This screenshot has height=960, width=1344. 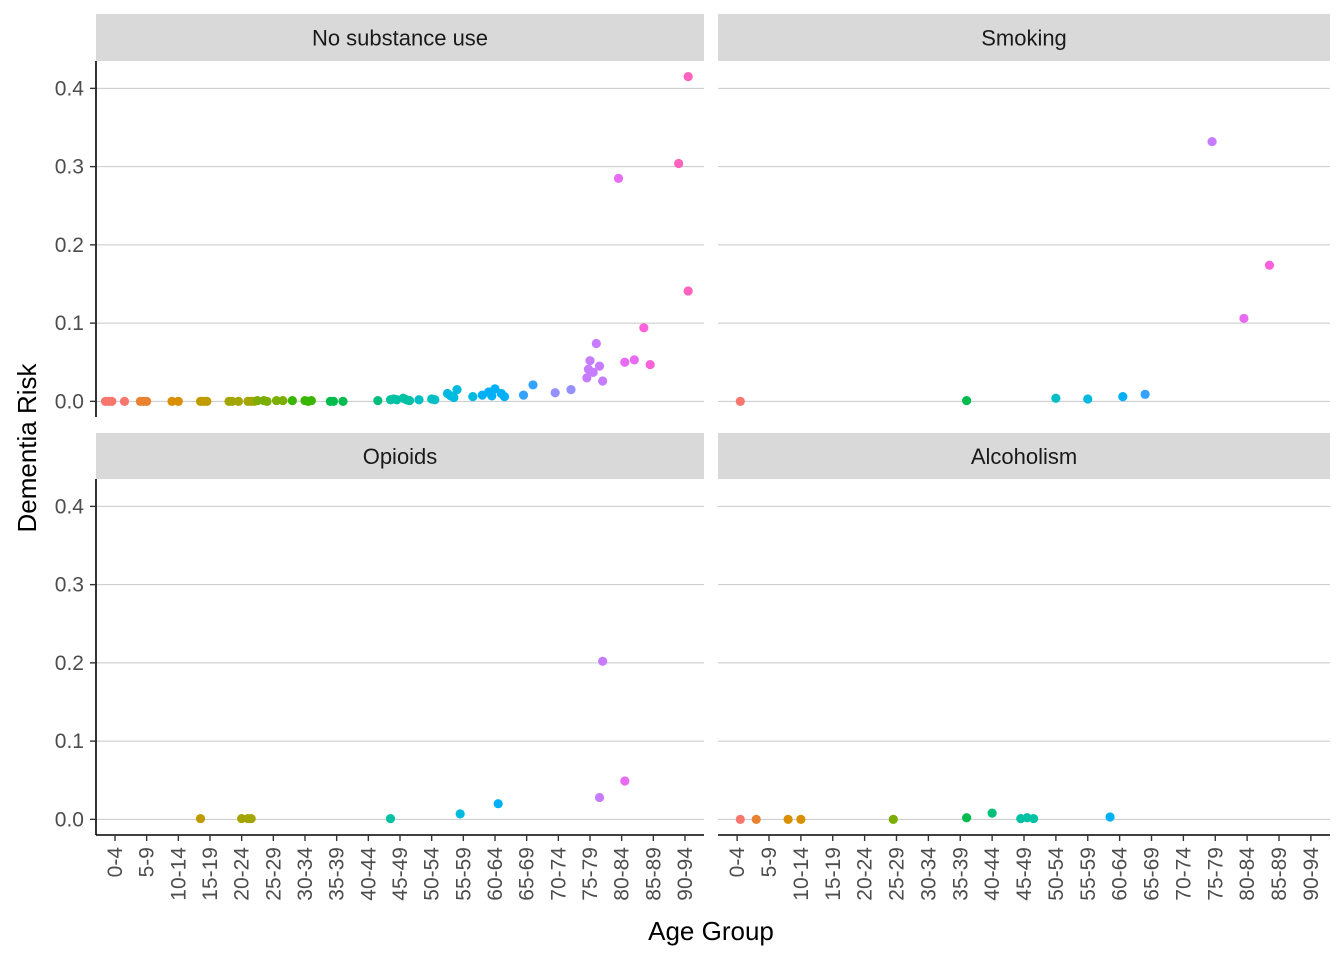 I want to click on x-tick-label: 90-94, so click(x=1311, y=874).